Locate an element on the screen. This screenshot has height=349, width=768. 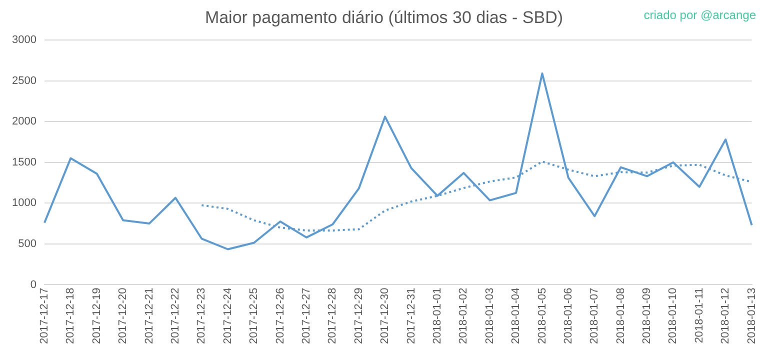
x-tick-label: 2017-12-21 is located at coordinates (149, 316).